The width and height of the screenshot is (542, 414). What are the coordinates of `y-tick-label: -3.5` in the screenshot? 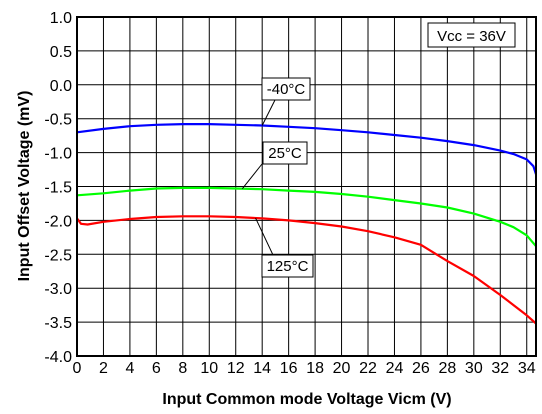 It's located at (58, 323).